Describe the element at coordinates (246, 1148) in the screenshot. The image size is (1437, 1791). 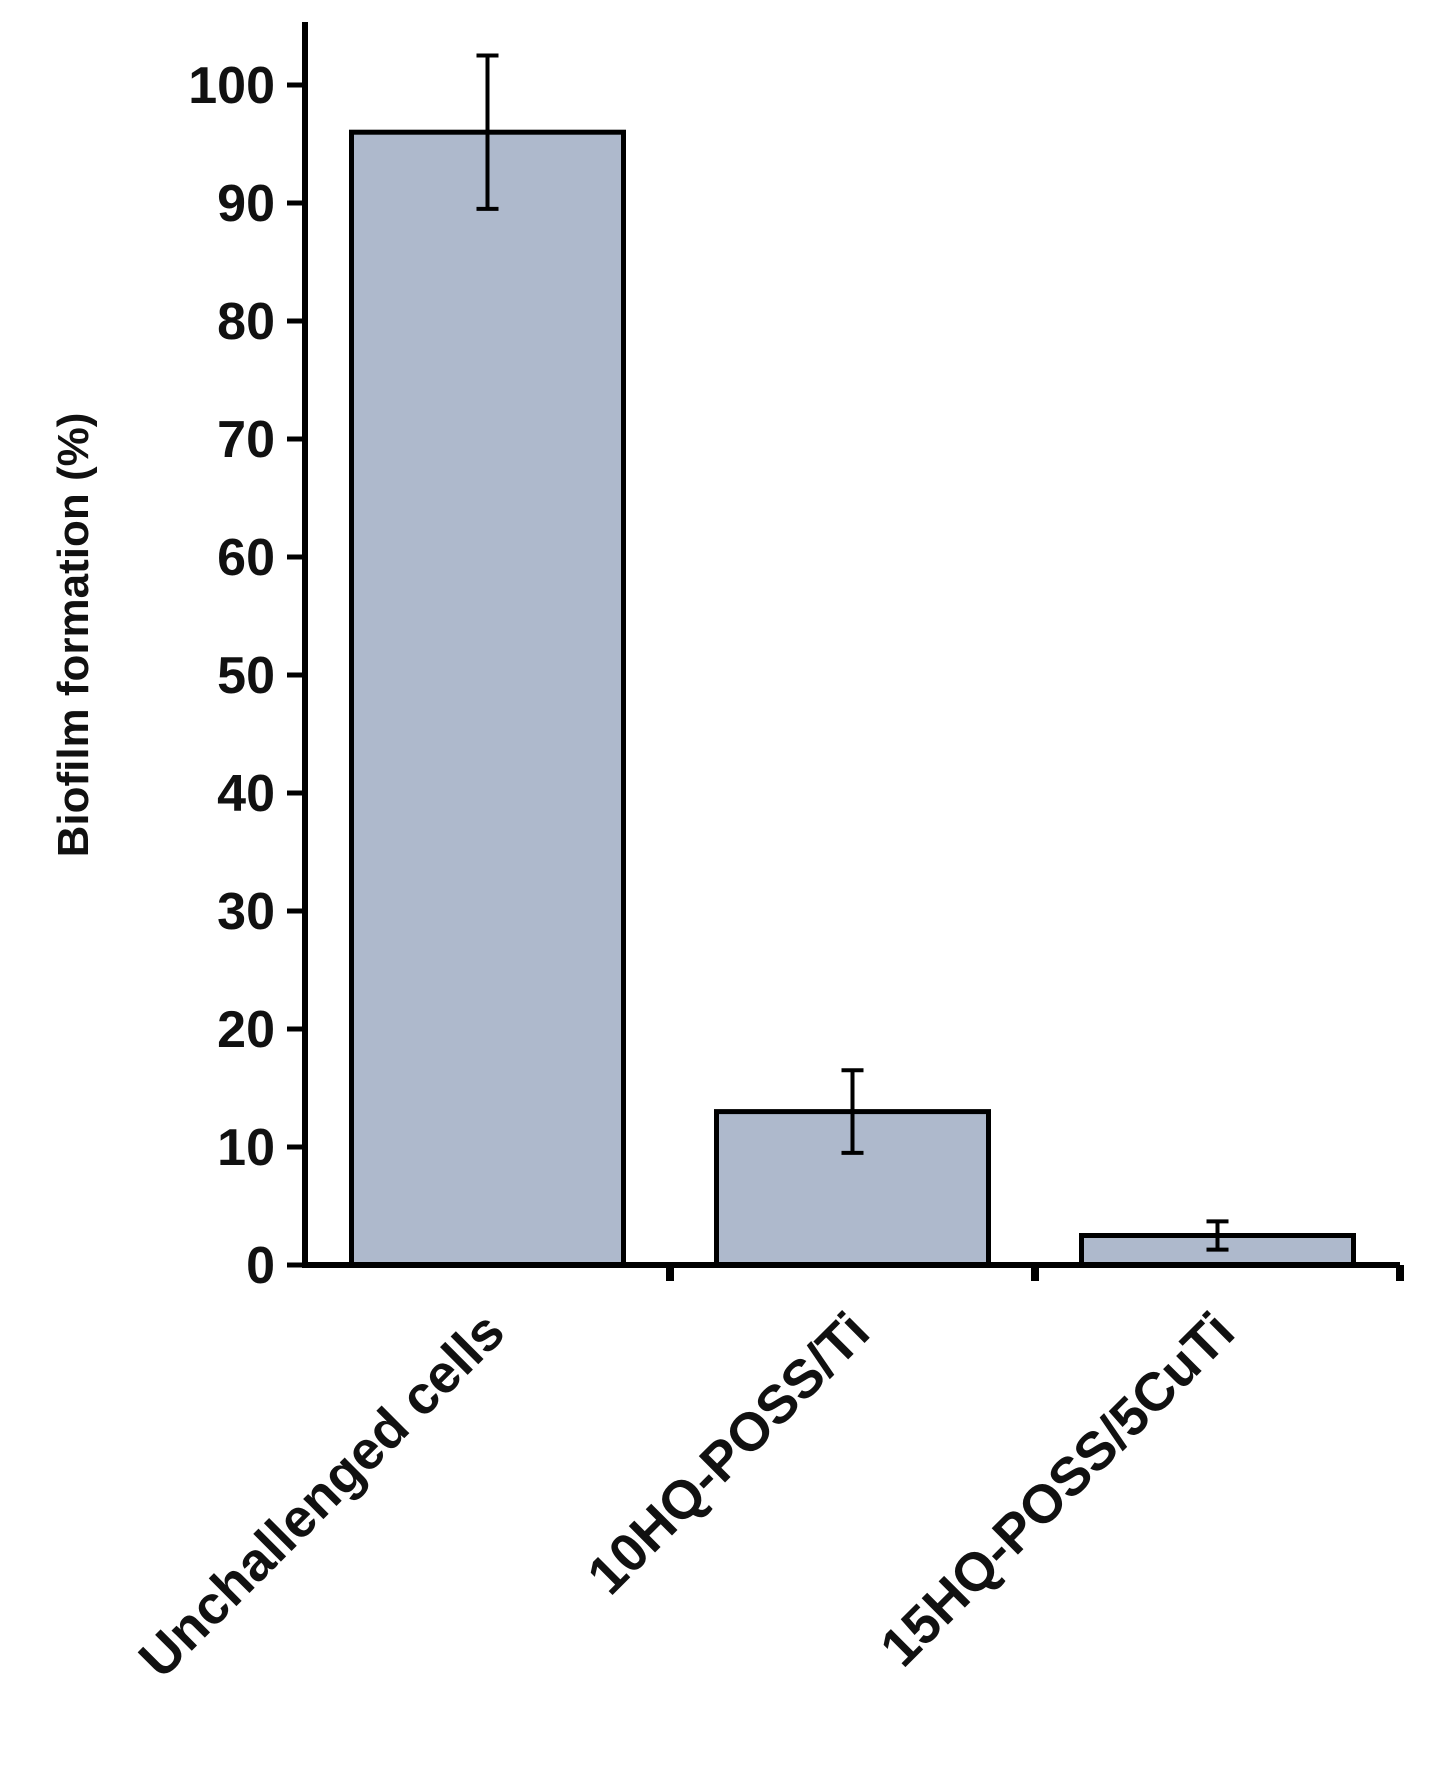
I see `y-tick-label: 10` at that location.